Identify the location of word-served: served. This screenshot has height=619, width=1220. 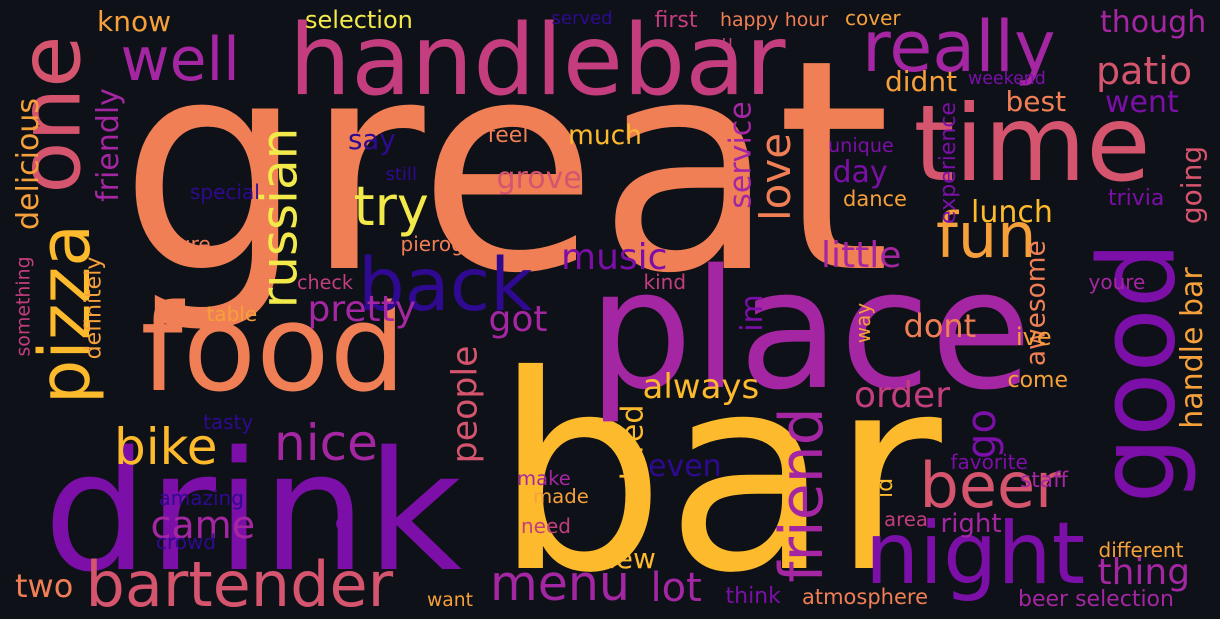
(582, 18).